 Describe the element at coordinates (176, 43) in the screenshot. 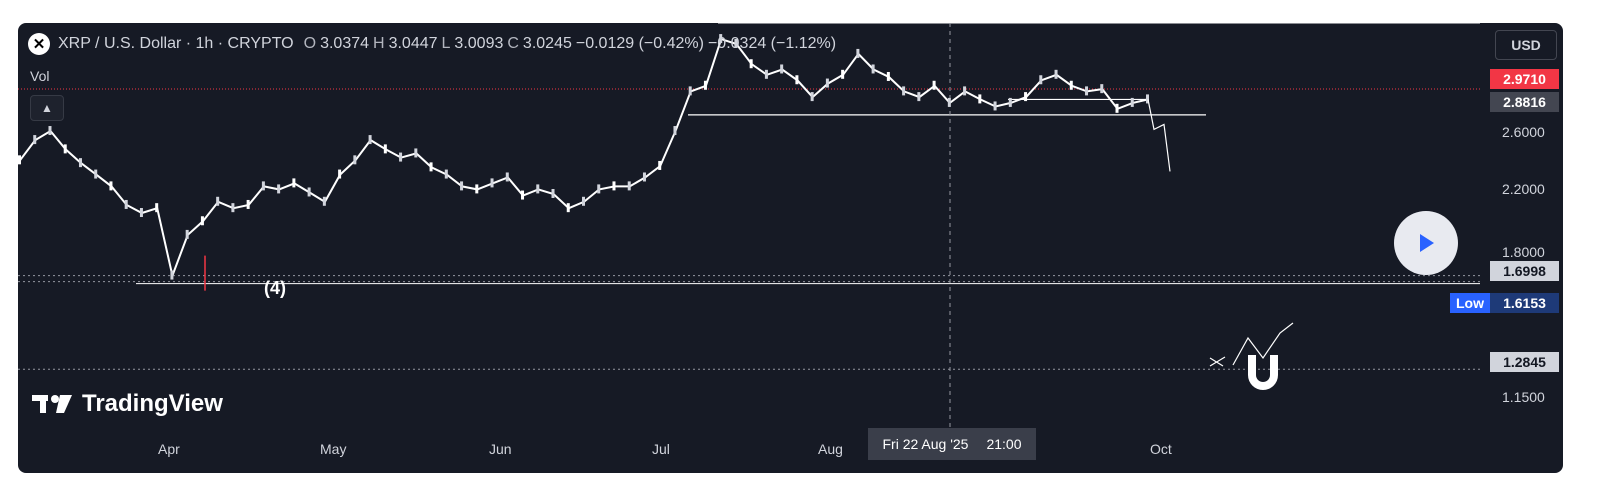

I see `symbol-label: XRP / U.S. Dollar · 1h · CRYPTO` at that location.